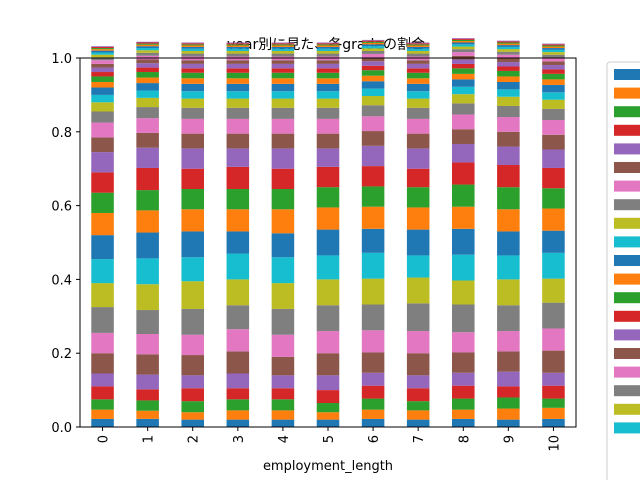  What do you see at coordinates (284, 439) in the screenshot?
I see `x-tick-label: 4` at bounding box center [284, 439].